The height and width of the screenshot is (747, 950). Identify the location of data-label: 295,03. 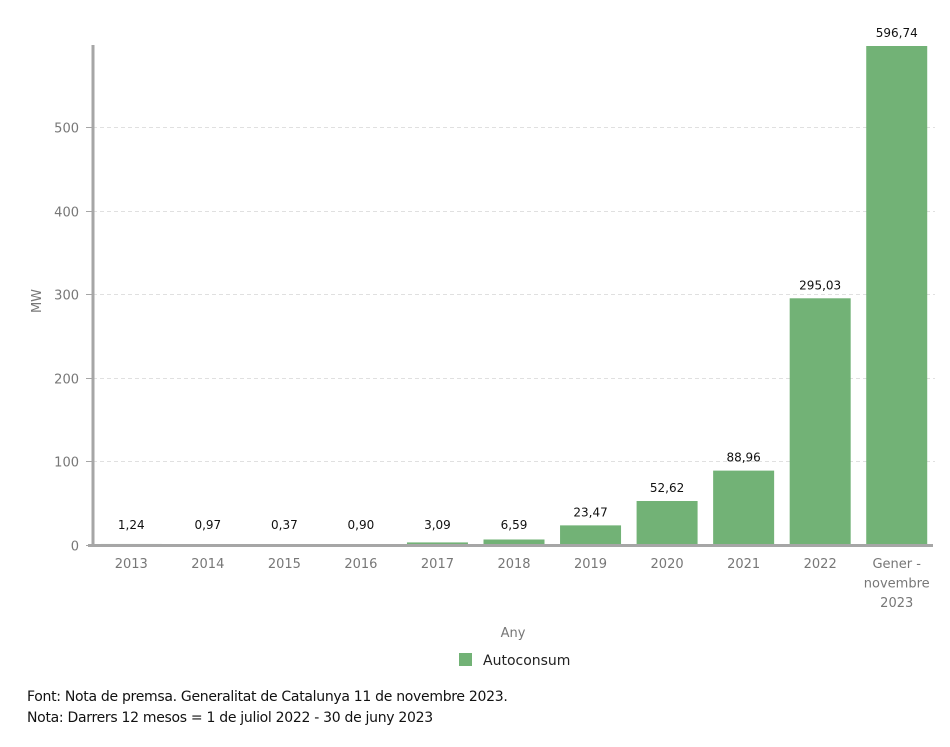
(820, 285).